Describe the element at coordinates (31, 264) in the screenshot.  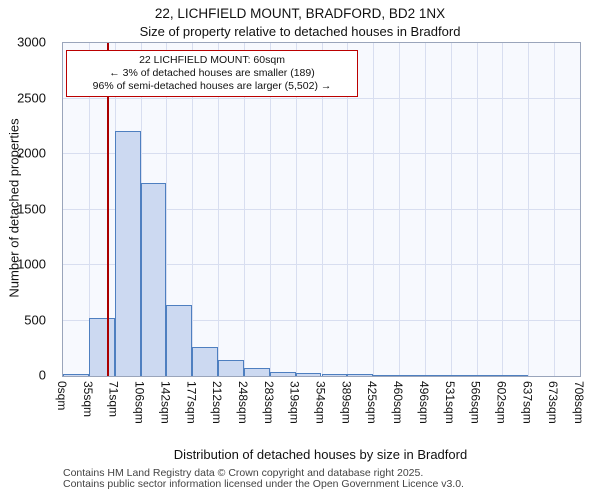
I see `y-axis-tick-label: 1000` at that location.